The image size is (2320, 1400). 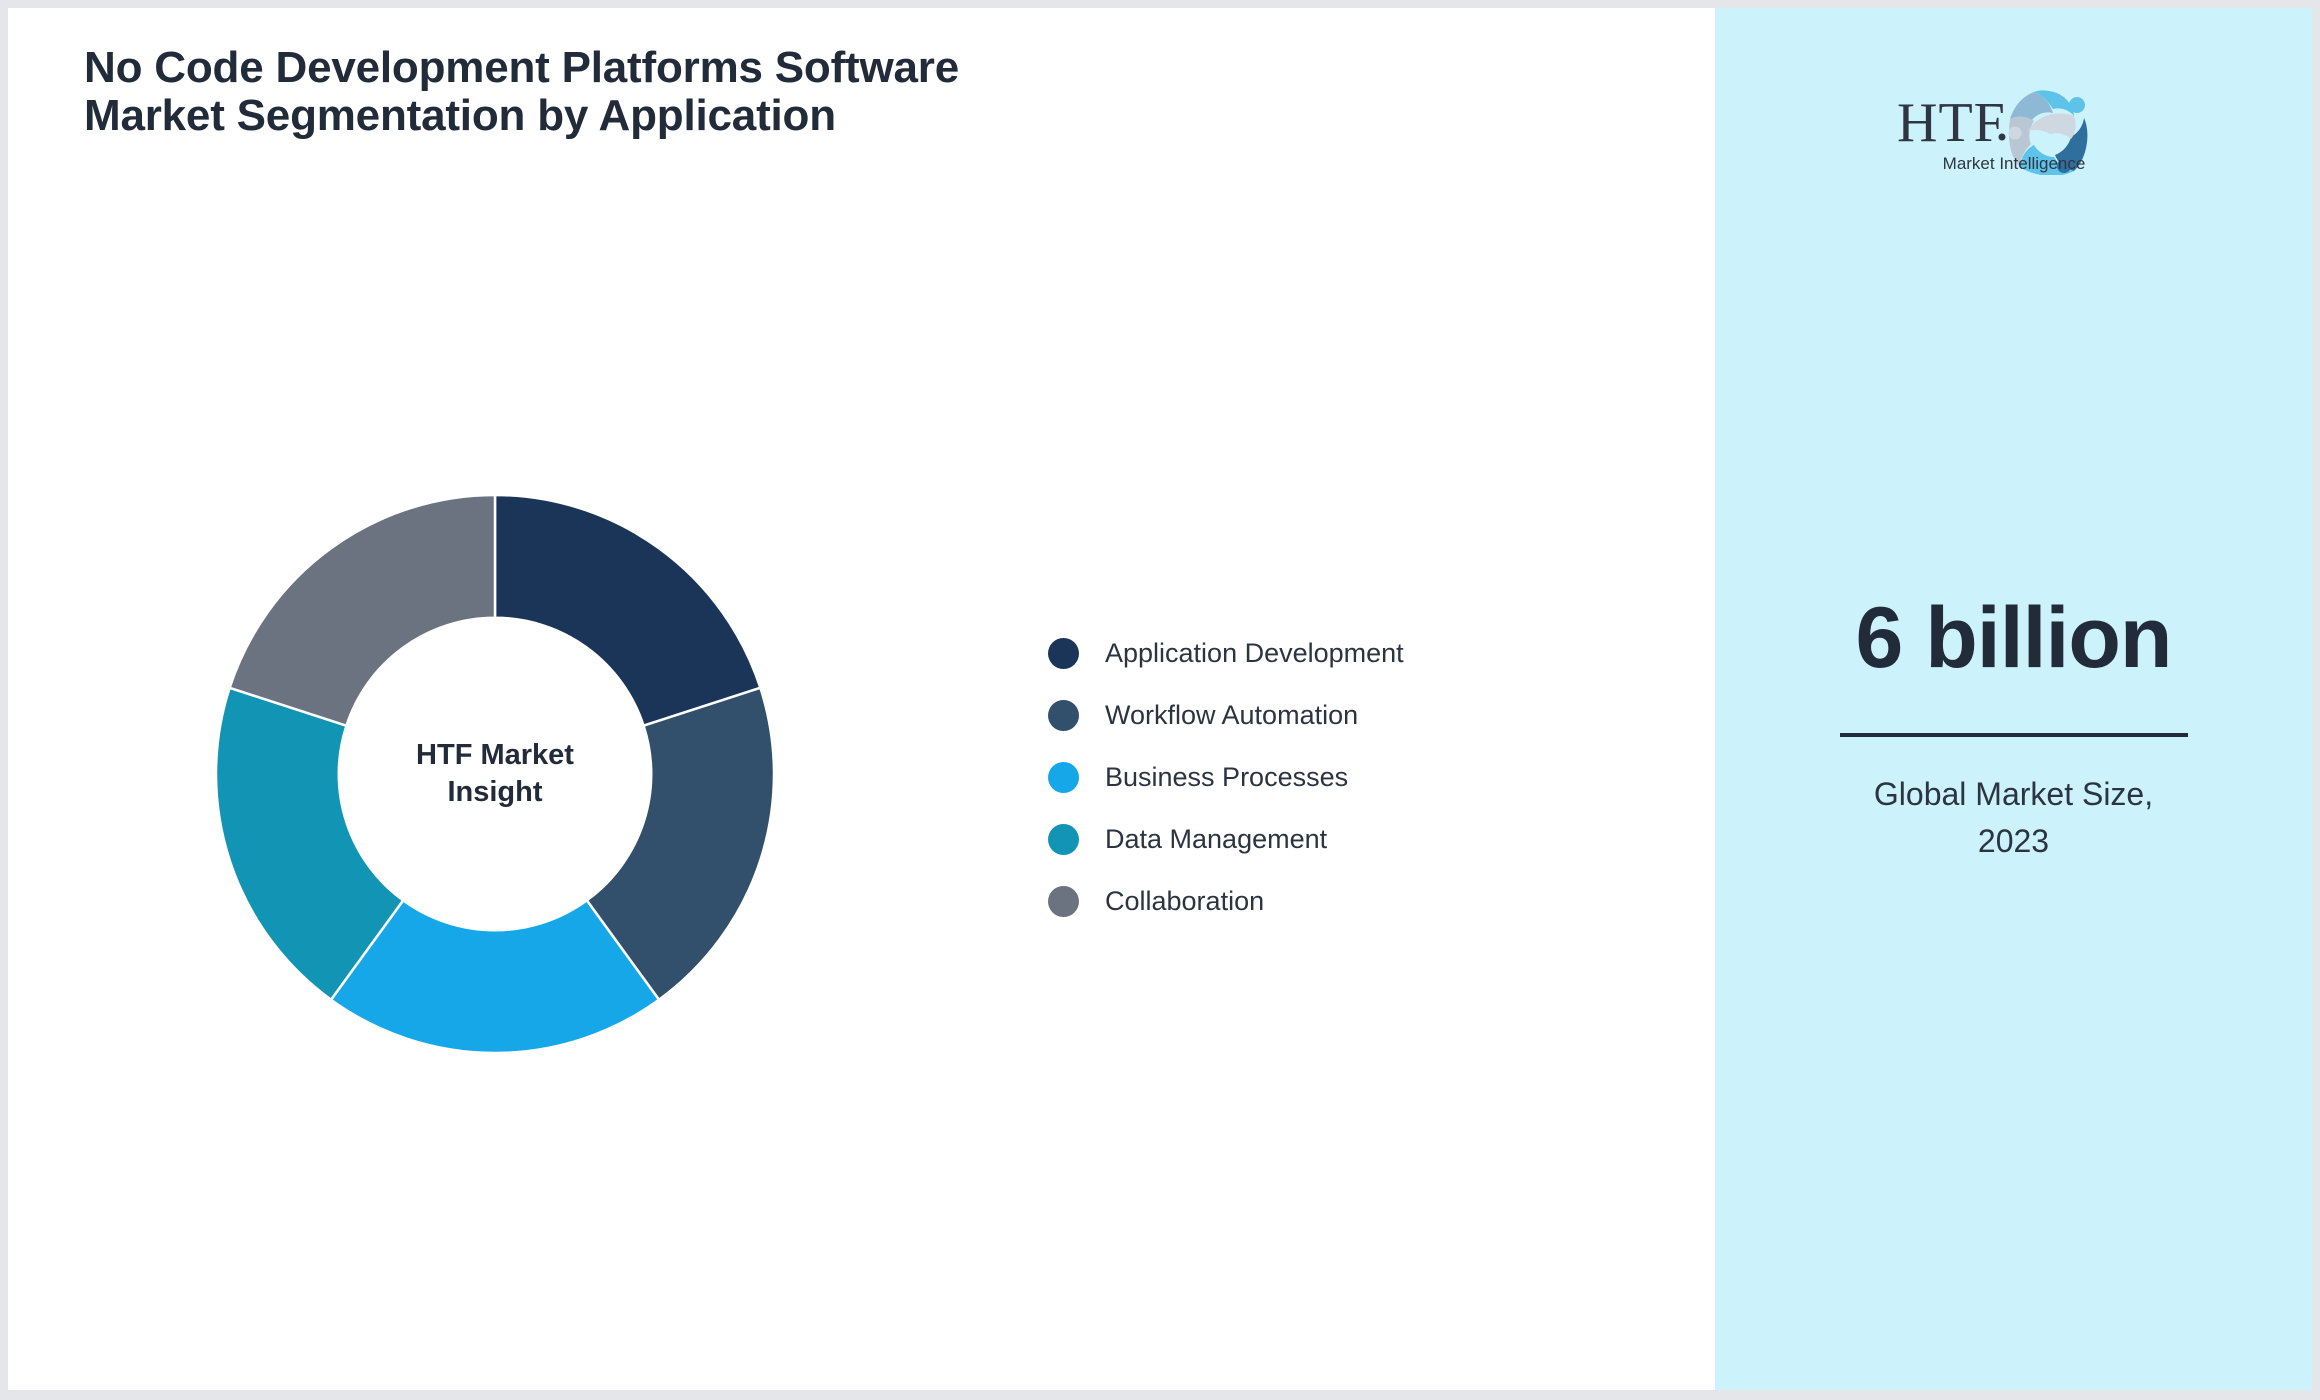 I want to click on legend-item-label: Business Processes, so click(x=1227, y=776).